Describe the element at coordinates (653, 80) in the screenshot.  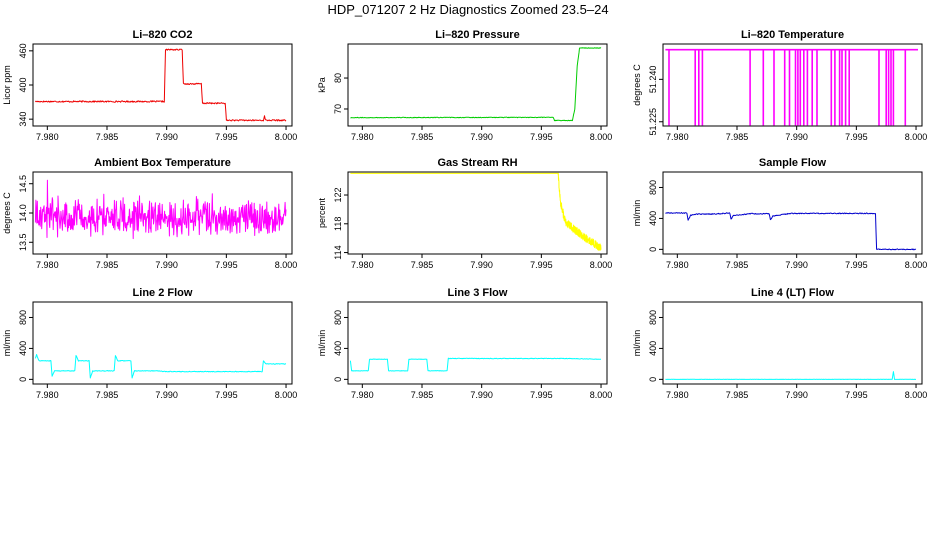
I see `y-tick-label: 51.240` at that location.